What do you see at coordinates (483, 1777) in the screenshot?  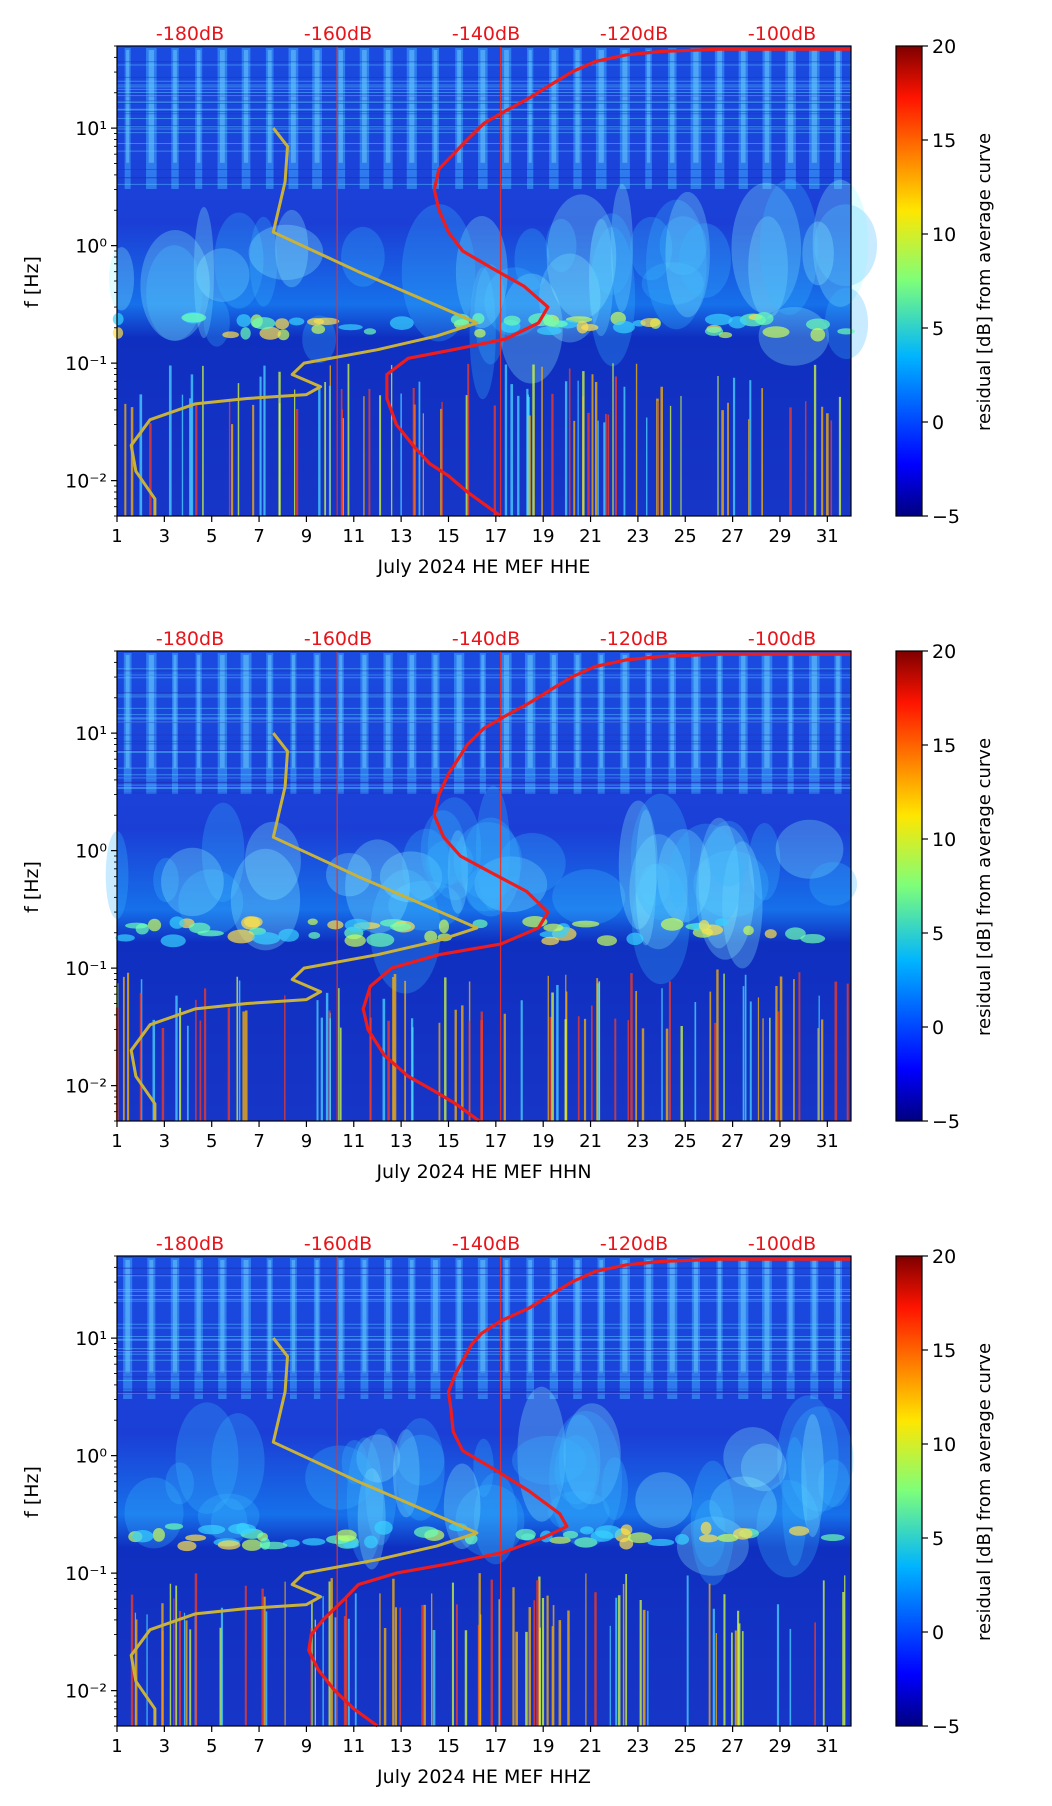 I see `x-axis-label-hhz: July 2024 HE MEF HHZ` at bounding box center [483, 1777].